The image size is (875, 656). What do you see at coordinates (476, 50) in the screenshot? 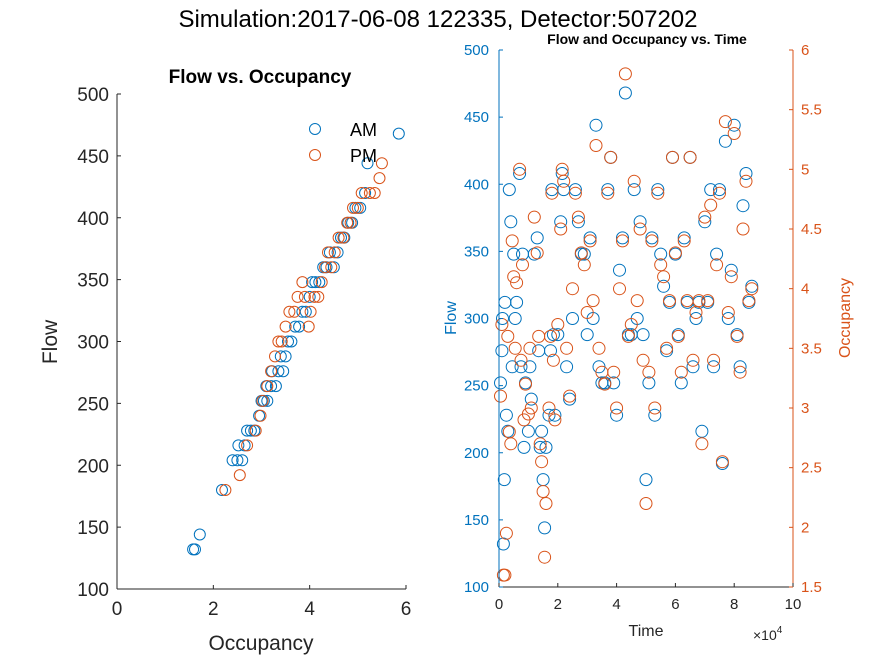
I see `right-y-tick-label: 500` at bounding box center [476, 50].